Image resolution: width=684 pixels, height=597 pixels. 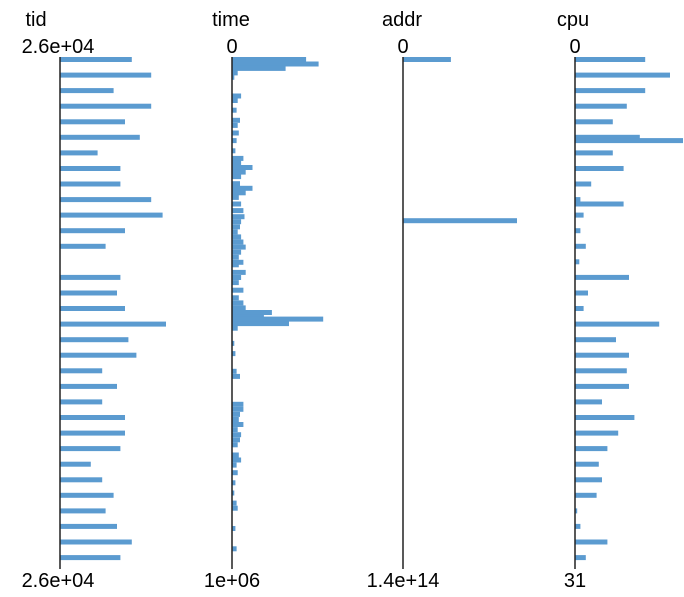 I want to click on column-header: time, so click(x=231, y=20).